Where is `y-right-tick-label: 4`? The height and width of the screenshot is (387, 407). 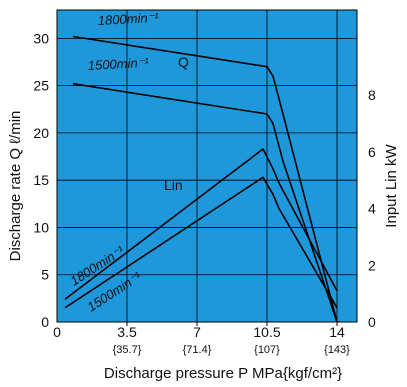
y-right-tick-label: 4 is located at coordinates (372, 209).